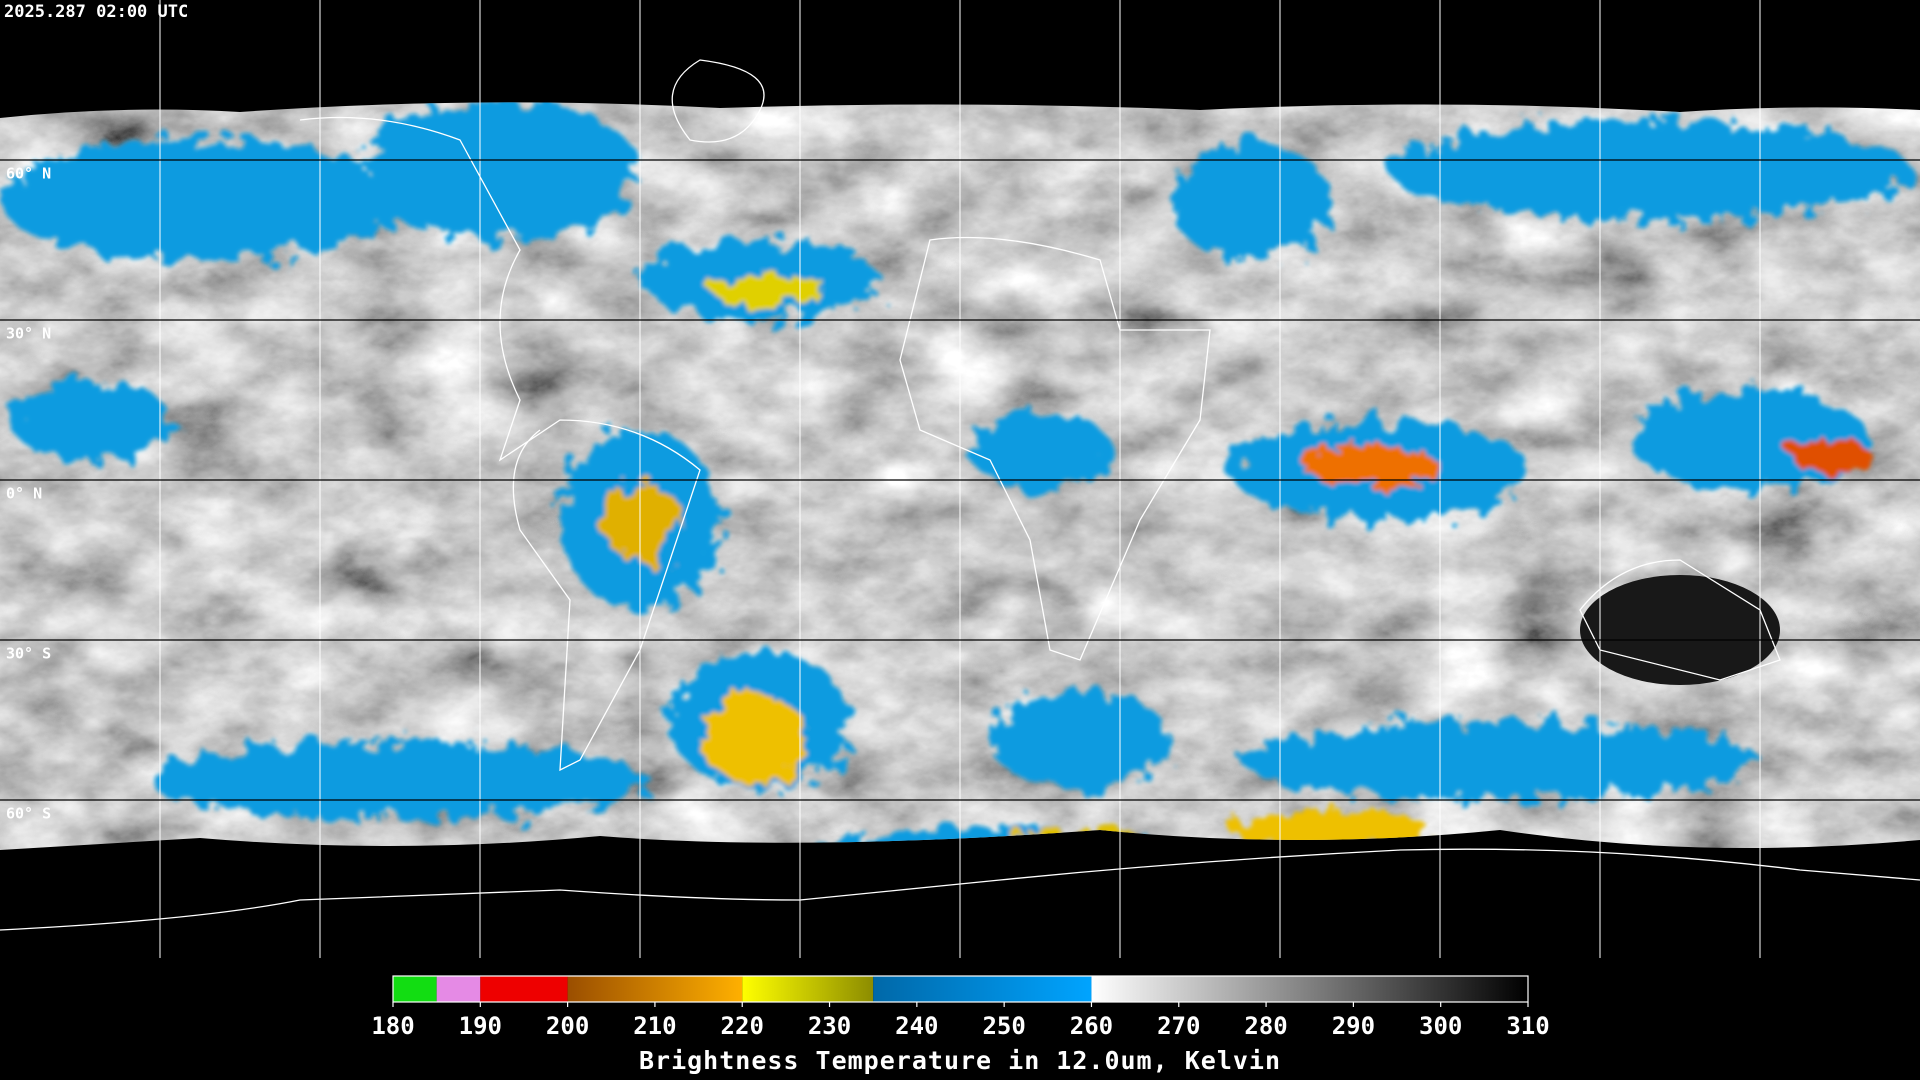 This screenshot has width=1920, height=1080. Describe the element at coordinates (1178, 1026) in the screenshot. I see `colorbar-tick-label: 270` at that location.